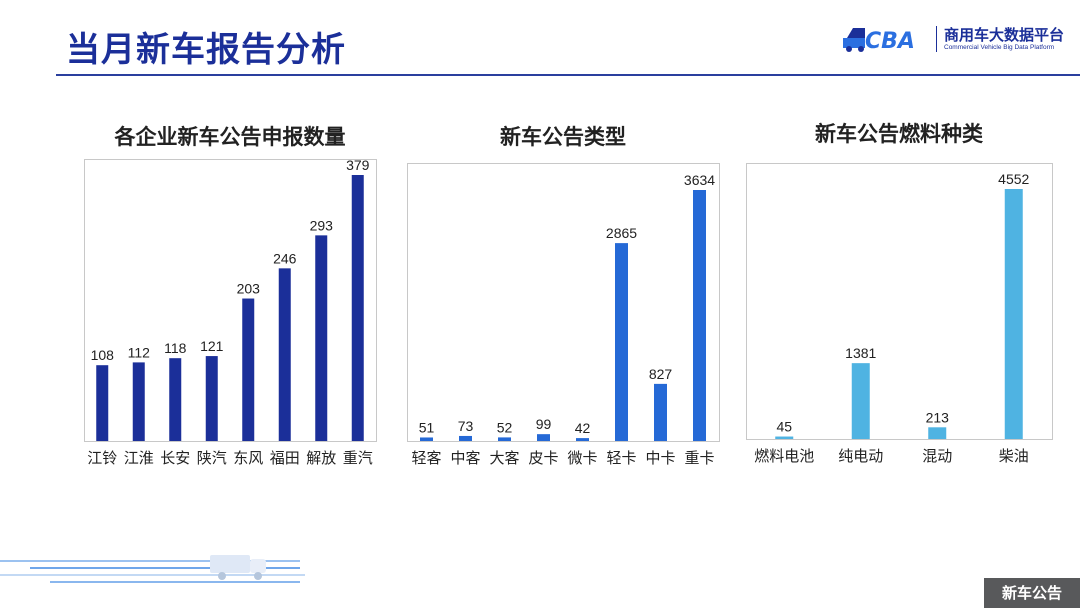  I want to click on data-label: 42, so click(583, 428).